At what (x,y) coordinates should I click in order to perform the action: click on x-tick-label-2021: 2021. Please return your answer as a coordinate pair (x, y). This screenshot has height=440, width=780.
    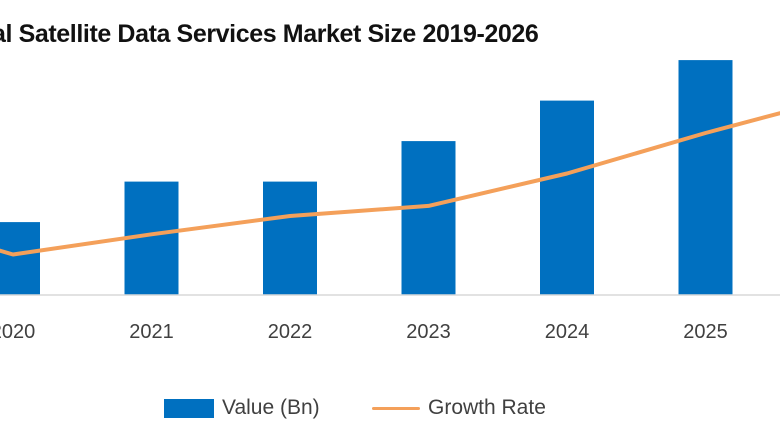
    Looking at the image, I should click on (151, 332).